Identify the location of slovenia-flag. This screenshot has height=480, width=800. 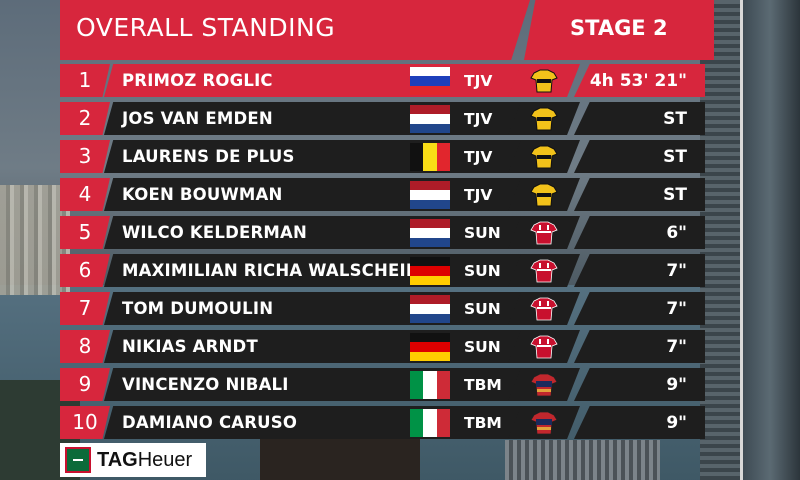
(430, 81).